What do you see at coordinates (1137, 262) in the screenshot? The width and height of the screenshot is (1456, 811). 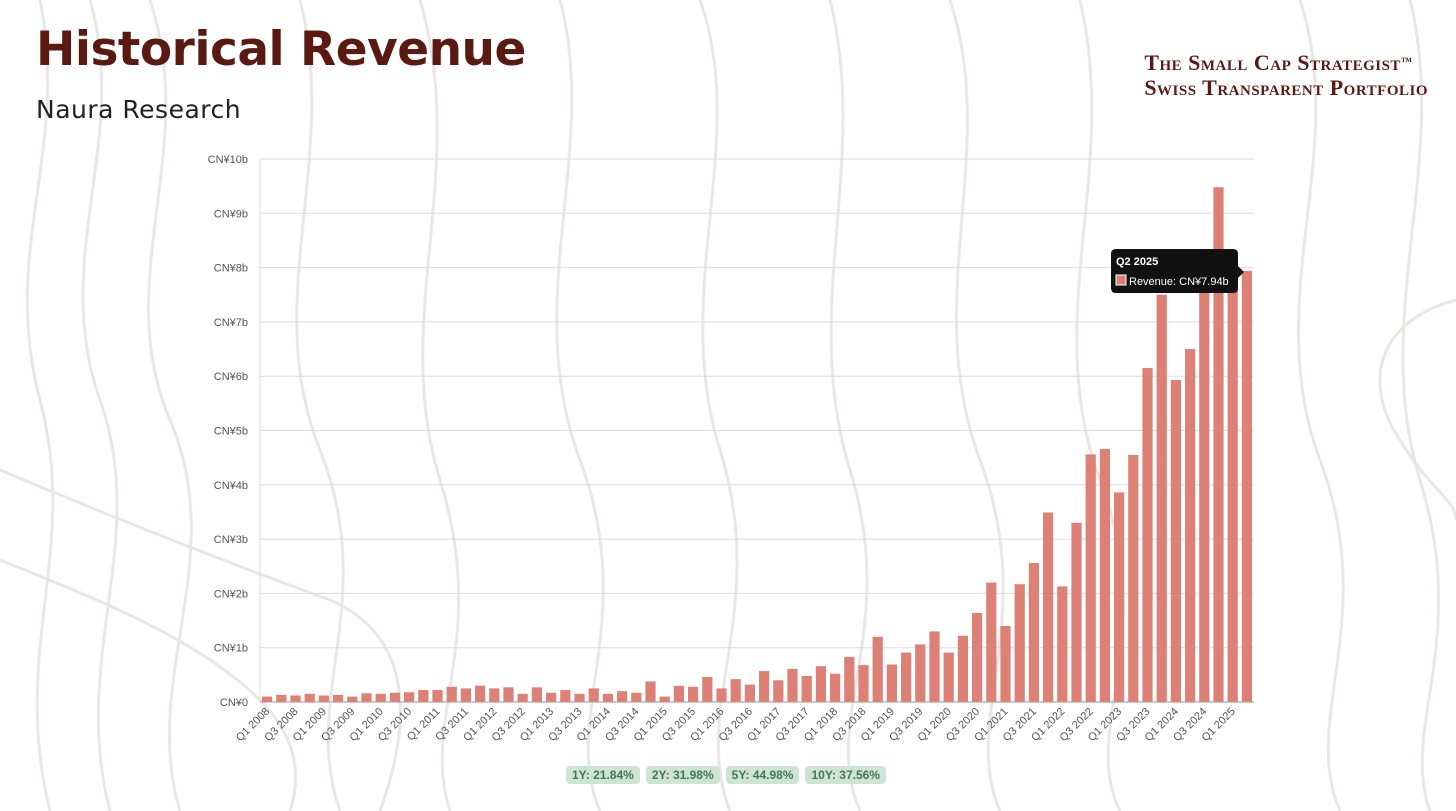 I see `tooltip-title: Q2 2025` at bounding box center [1137, 262].